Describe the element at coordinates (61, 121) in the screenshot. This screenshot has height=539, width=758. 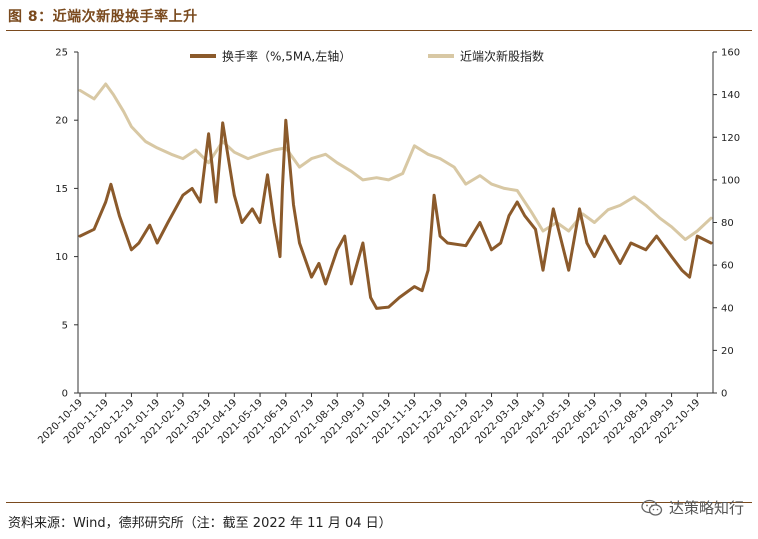
I see `left-tick-label: 20` at that location.